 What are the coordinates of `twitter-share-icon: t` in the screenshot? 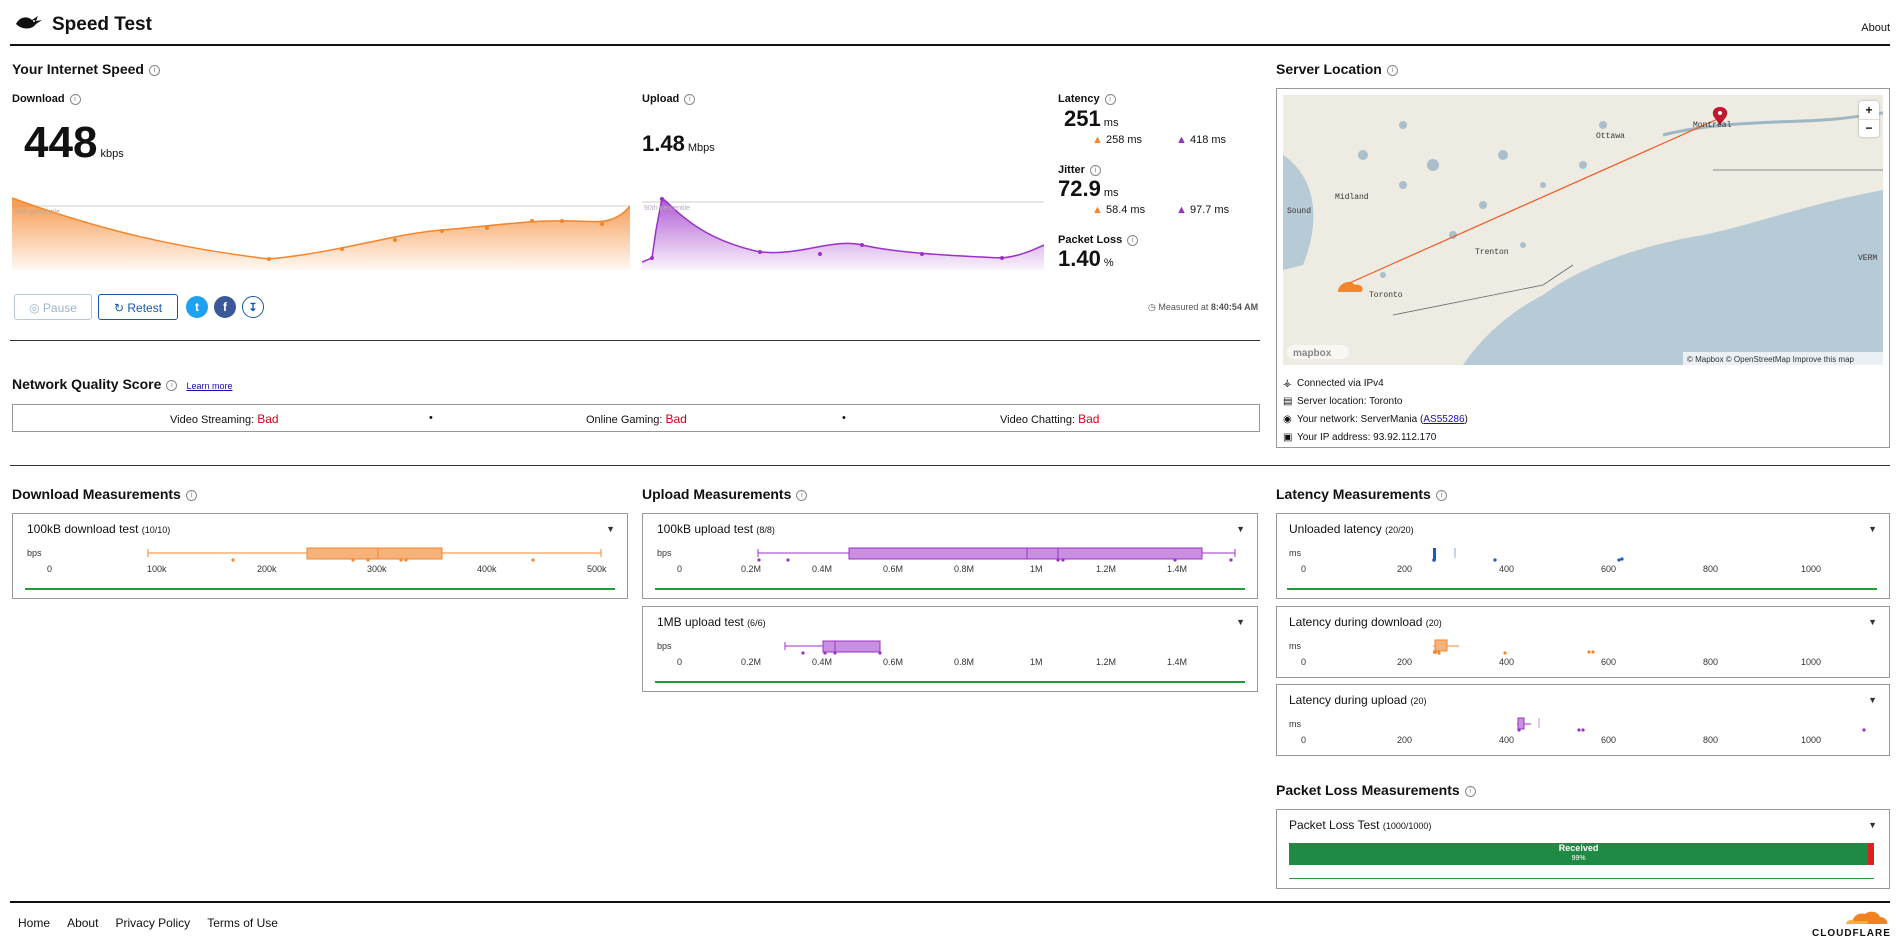 It's located at (197, 307).